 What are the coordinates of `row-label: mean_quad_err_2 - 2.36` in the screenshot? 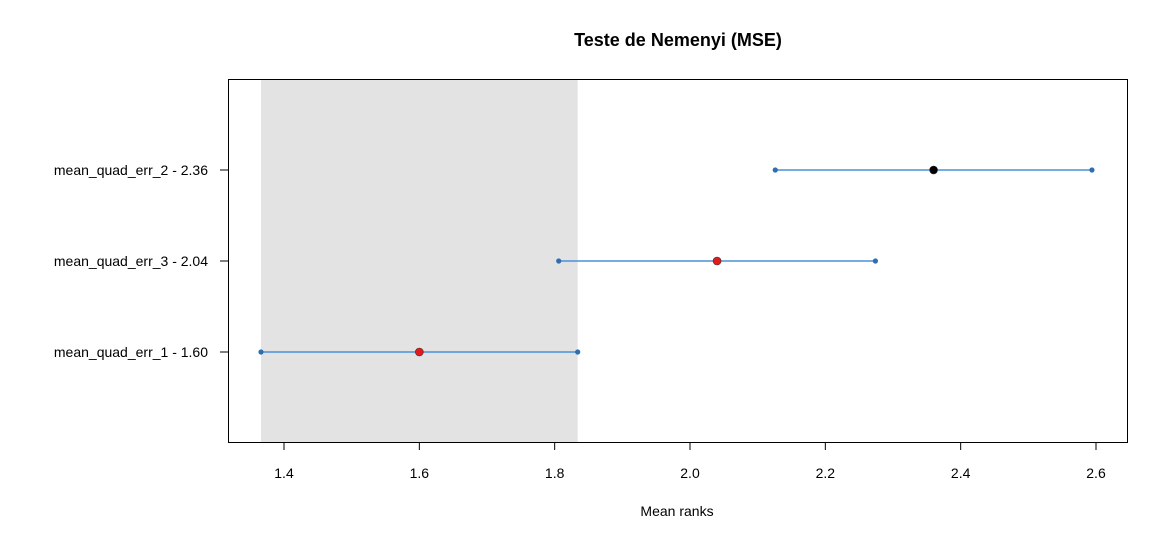 It's located at (131, 170).